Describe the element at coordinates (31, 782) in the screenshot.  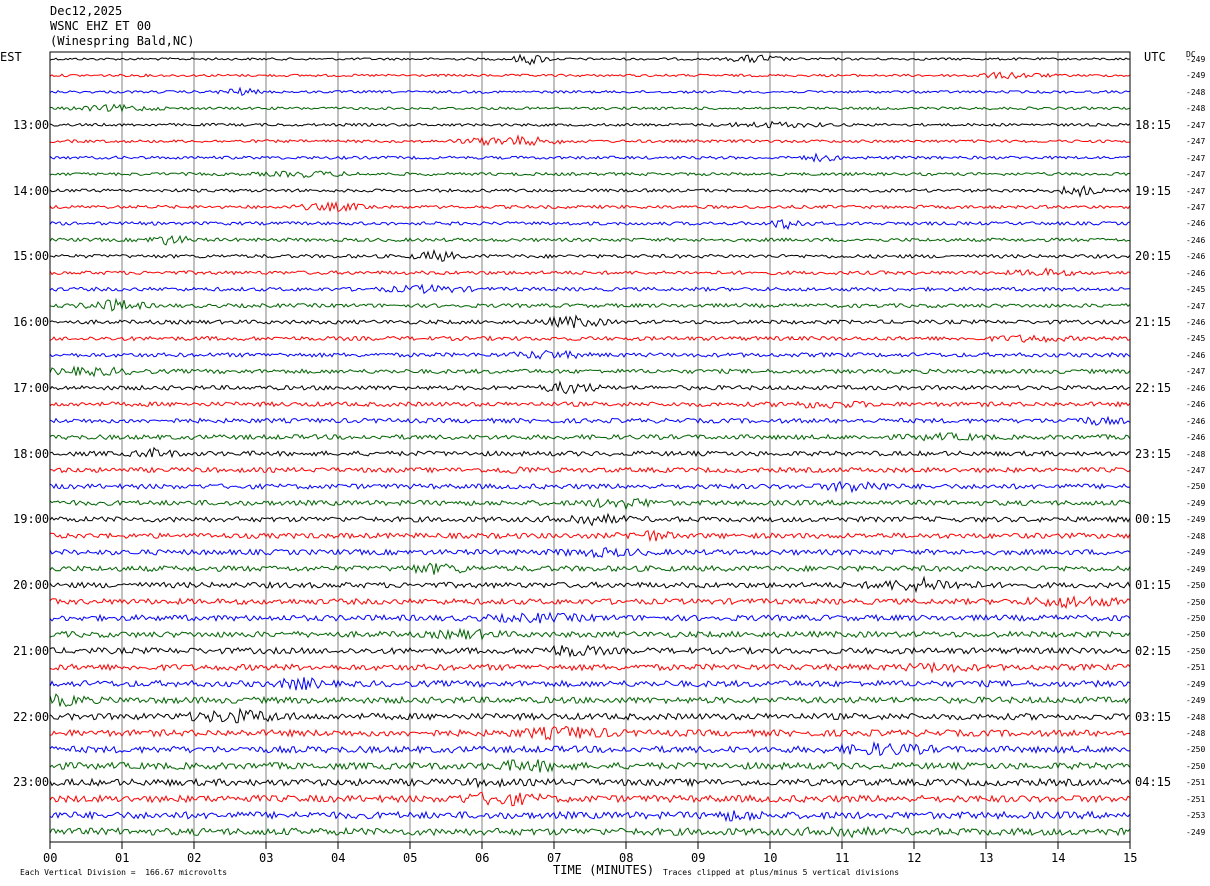
I see `left-hour-label: 23:00` at that location.